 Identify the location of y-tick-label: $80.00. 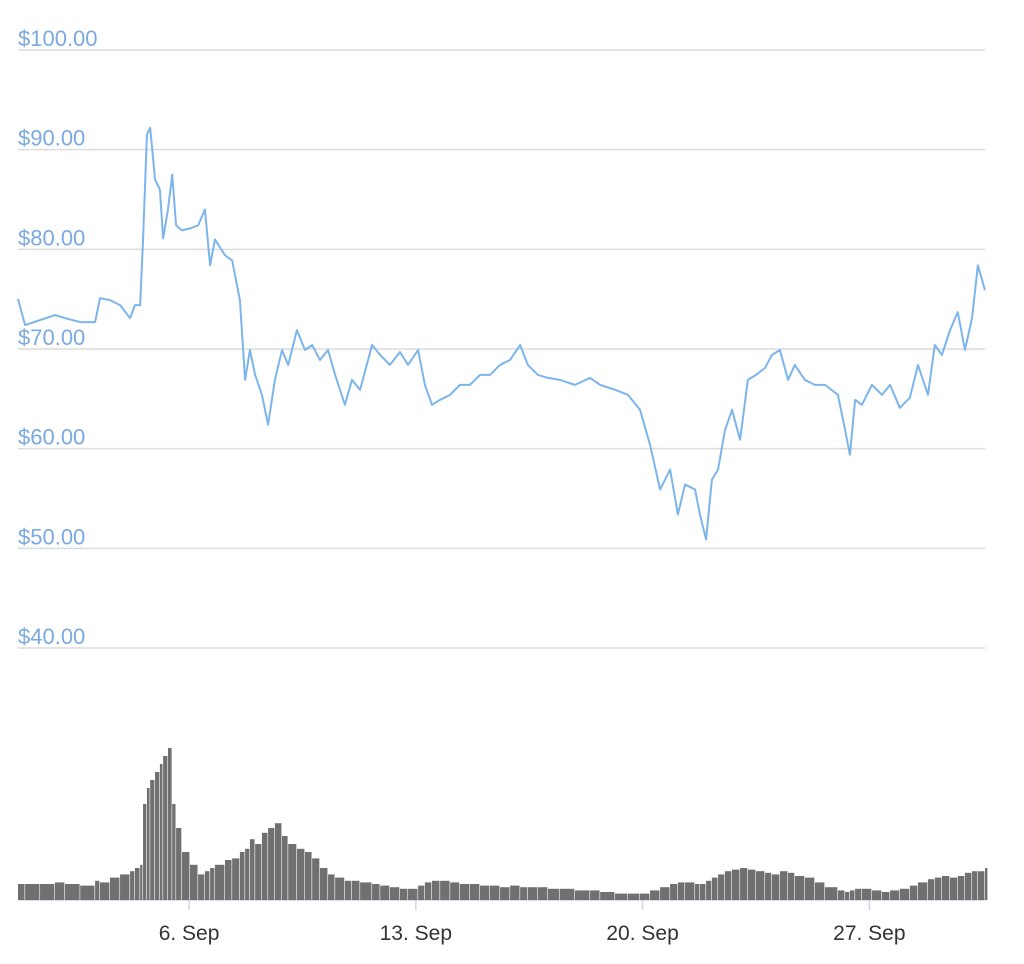
(51, 237).